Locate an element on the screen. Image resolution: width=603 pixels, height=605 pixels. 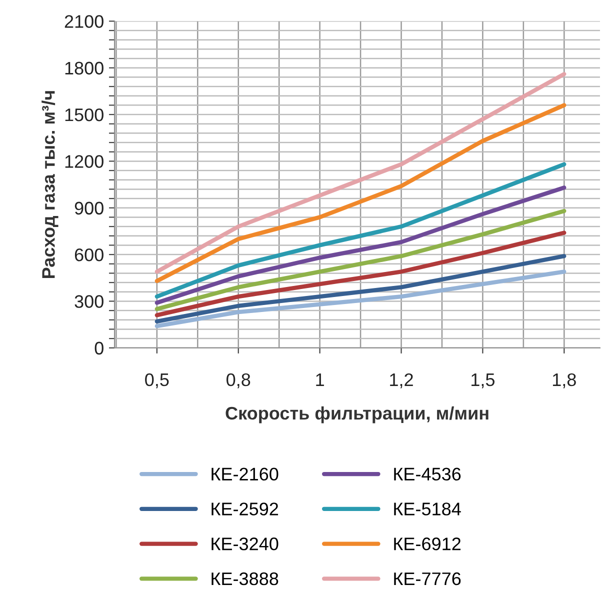
y-tick-label: 1500 is located at coordinates (84, 115).